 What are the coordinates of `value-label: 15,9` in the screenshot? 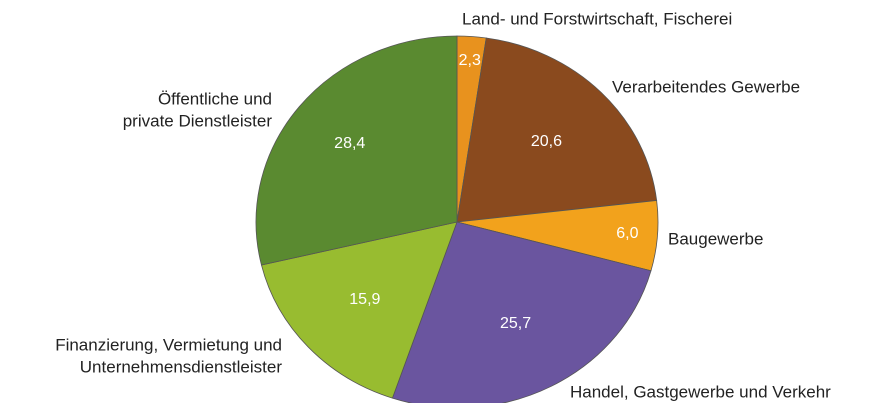 It's located at (364, 299).